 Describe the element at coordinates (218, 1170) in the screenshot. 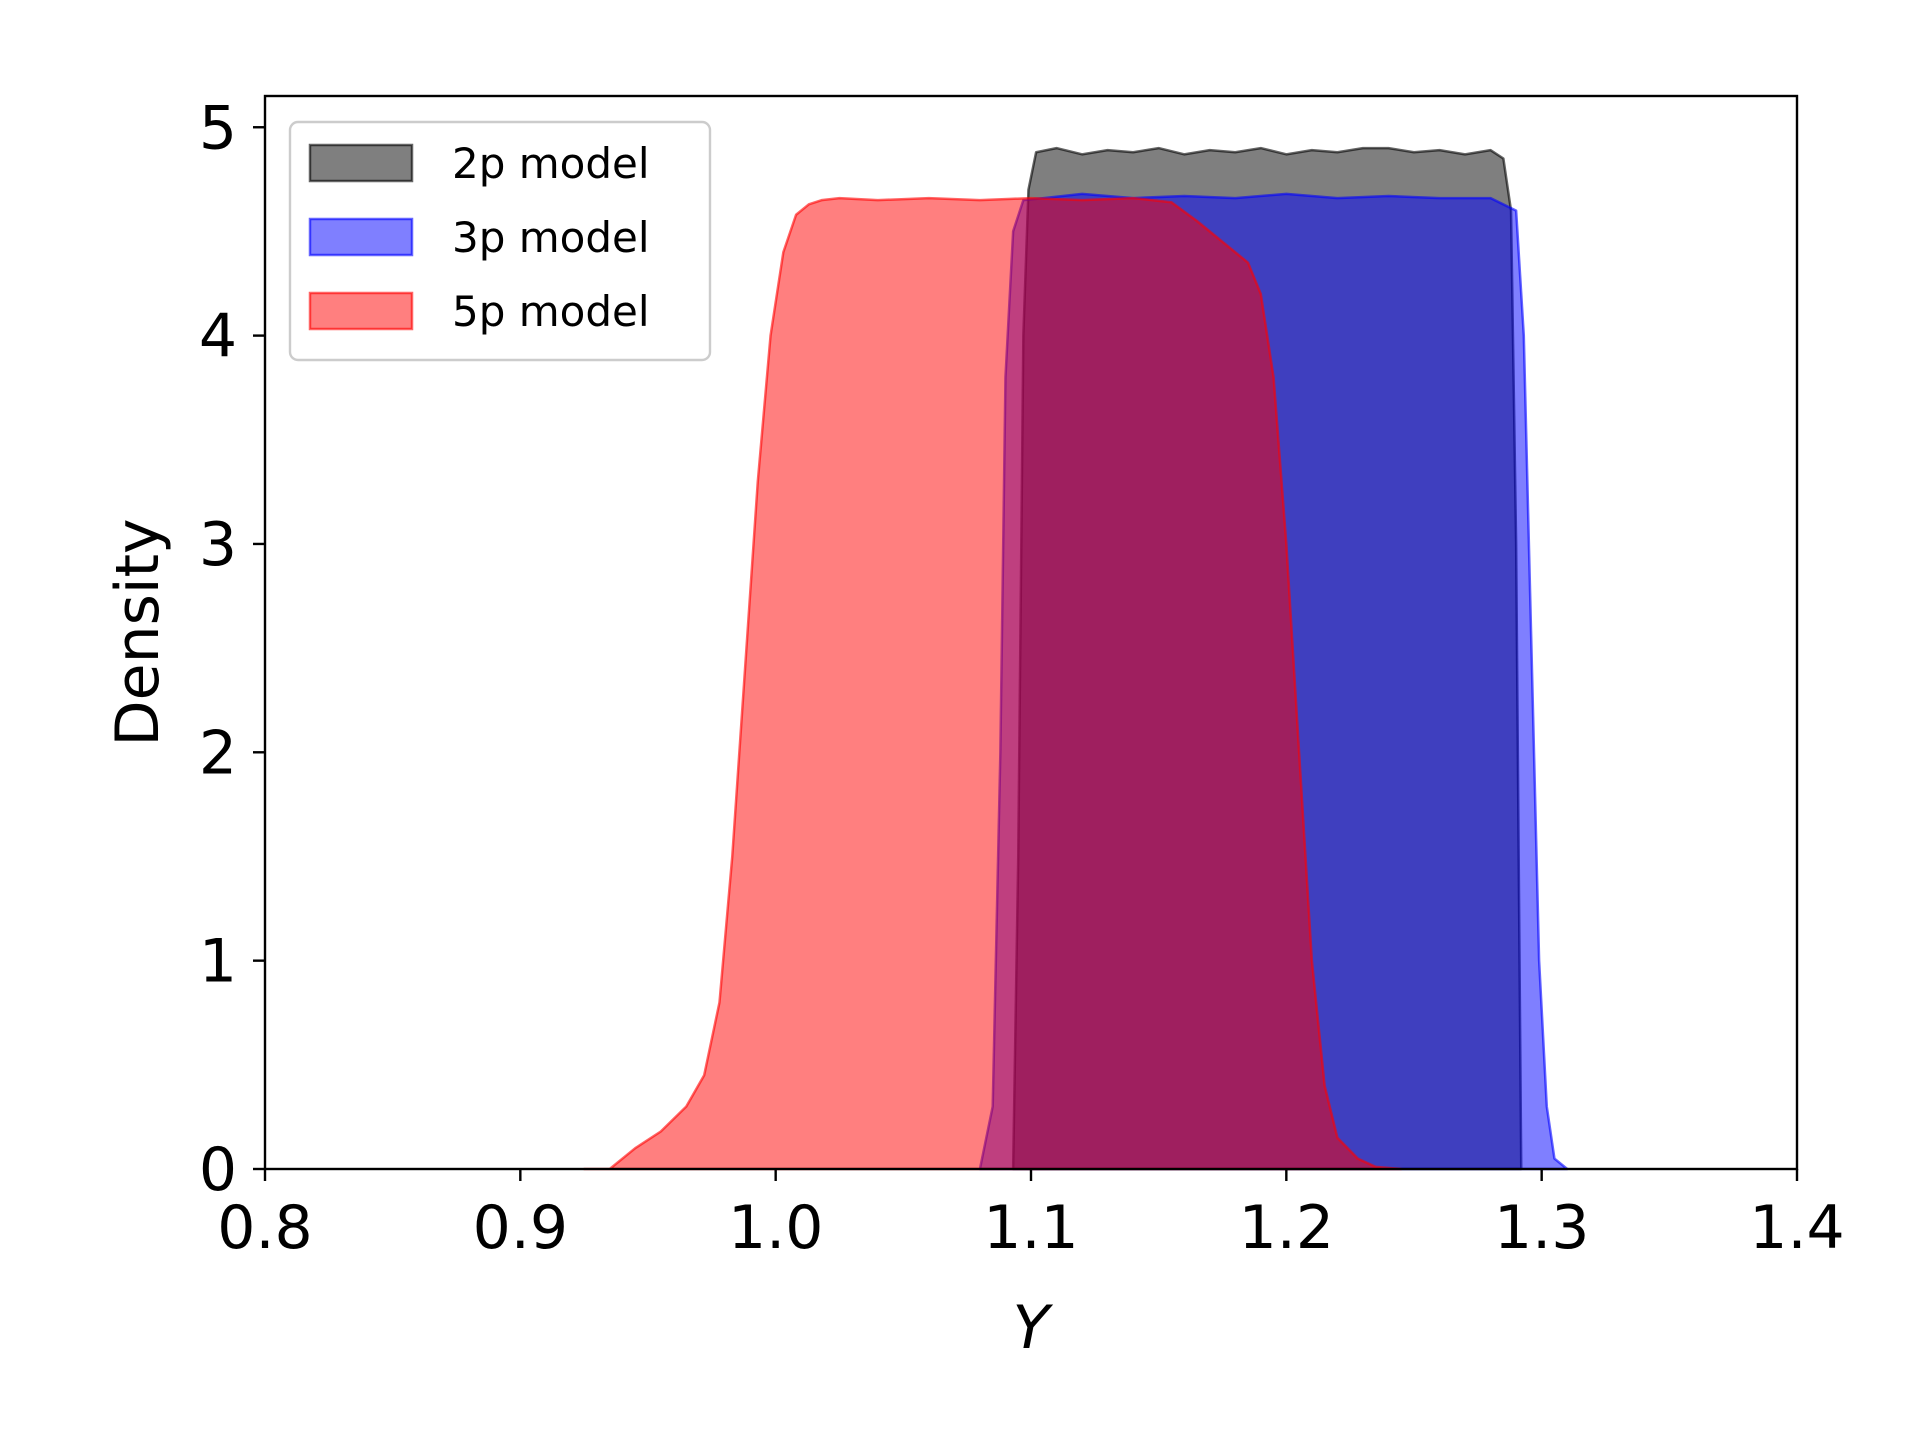

I see `y-tick-label: 0` at that location.